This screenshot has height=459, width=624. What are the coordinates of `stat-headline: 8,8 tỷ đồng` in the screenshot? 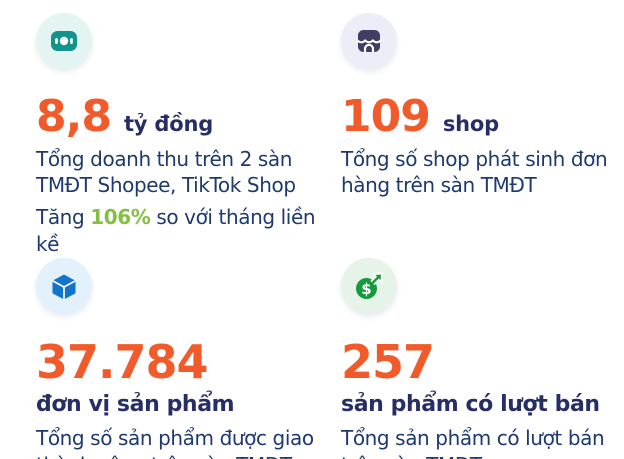 It's located at (125, 116).